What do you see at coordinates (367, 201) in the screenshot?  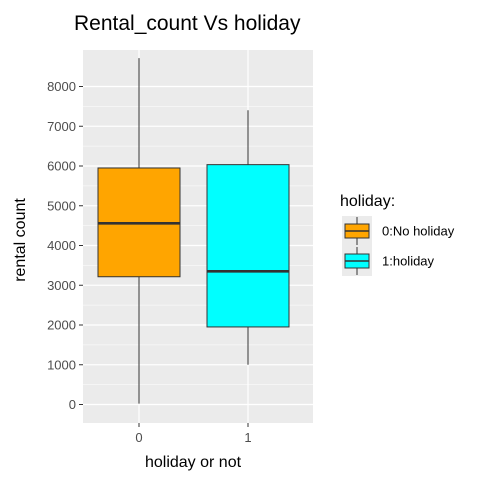 I see `legend-title: holiday:` at bounding box center [367, 201].